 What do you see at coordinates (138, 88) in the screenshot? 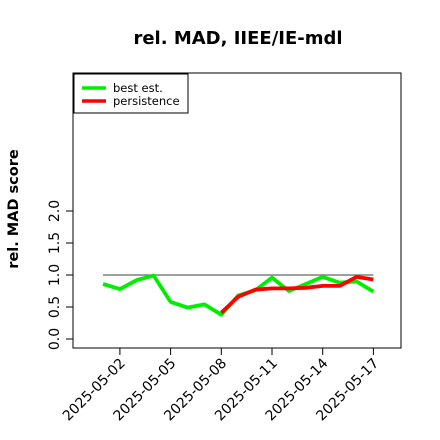
I see `legend-label-best-est: best est.` at bounding box center [138, 88].